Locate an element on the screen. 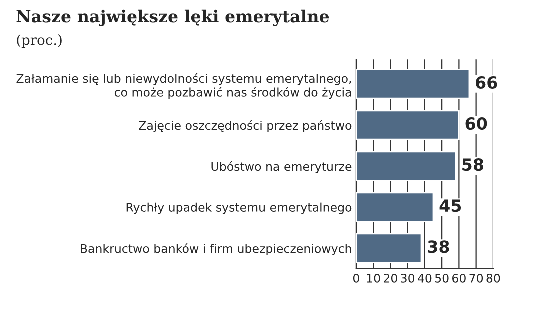 The width and height of the screenshot is (536, 322). x-tick-label: 30 is located at coordinates (408, 278).